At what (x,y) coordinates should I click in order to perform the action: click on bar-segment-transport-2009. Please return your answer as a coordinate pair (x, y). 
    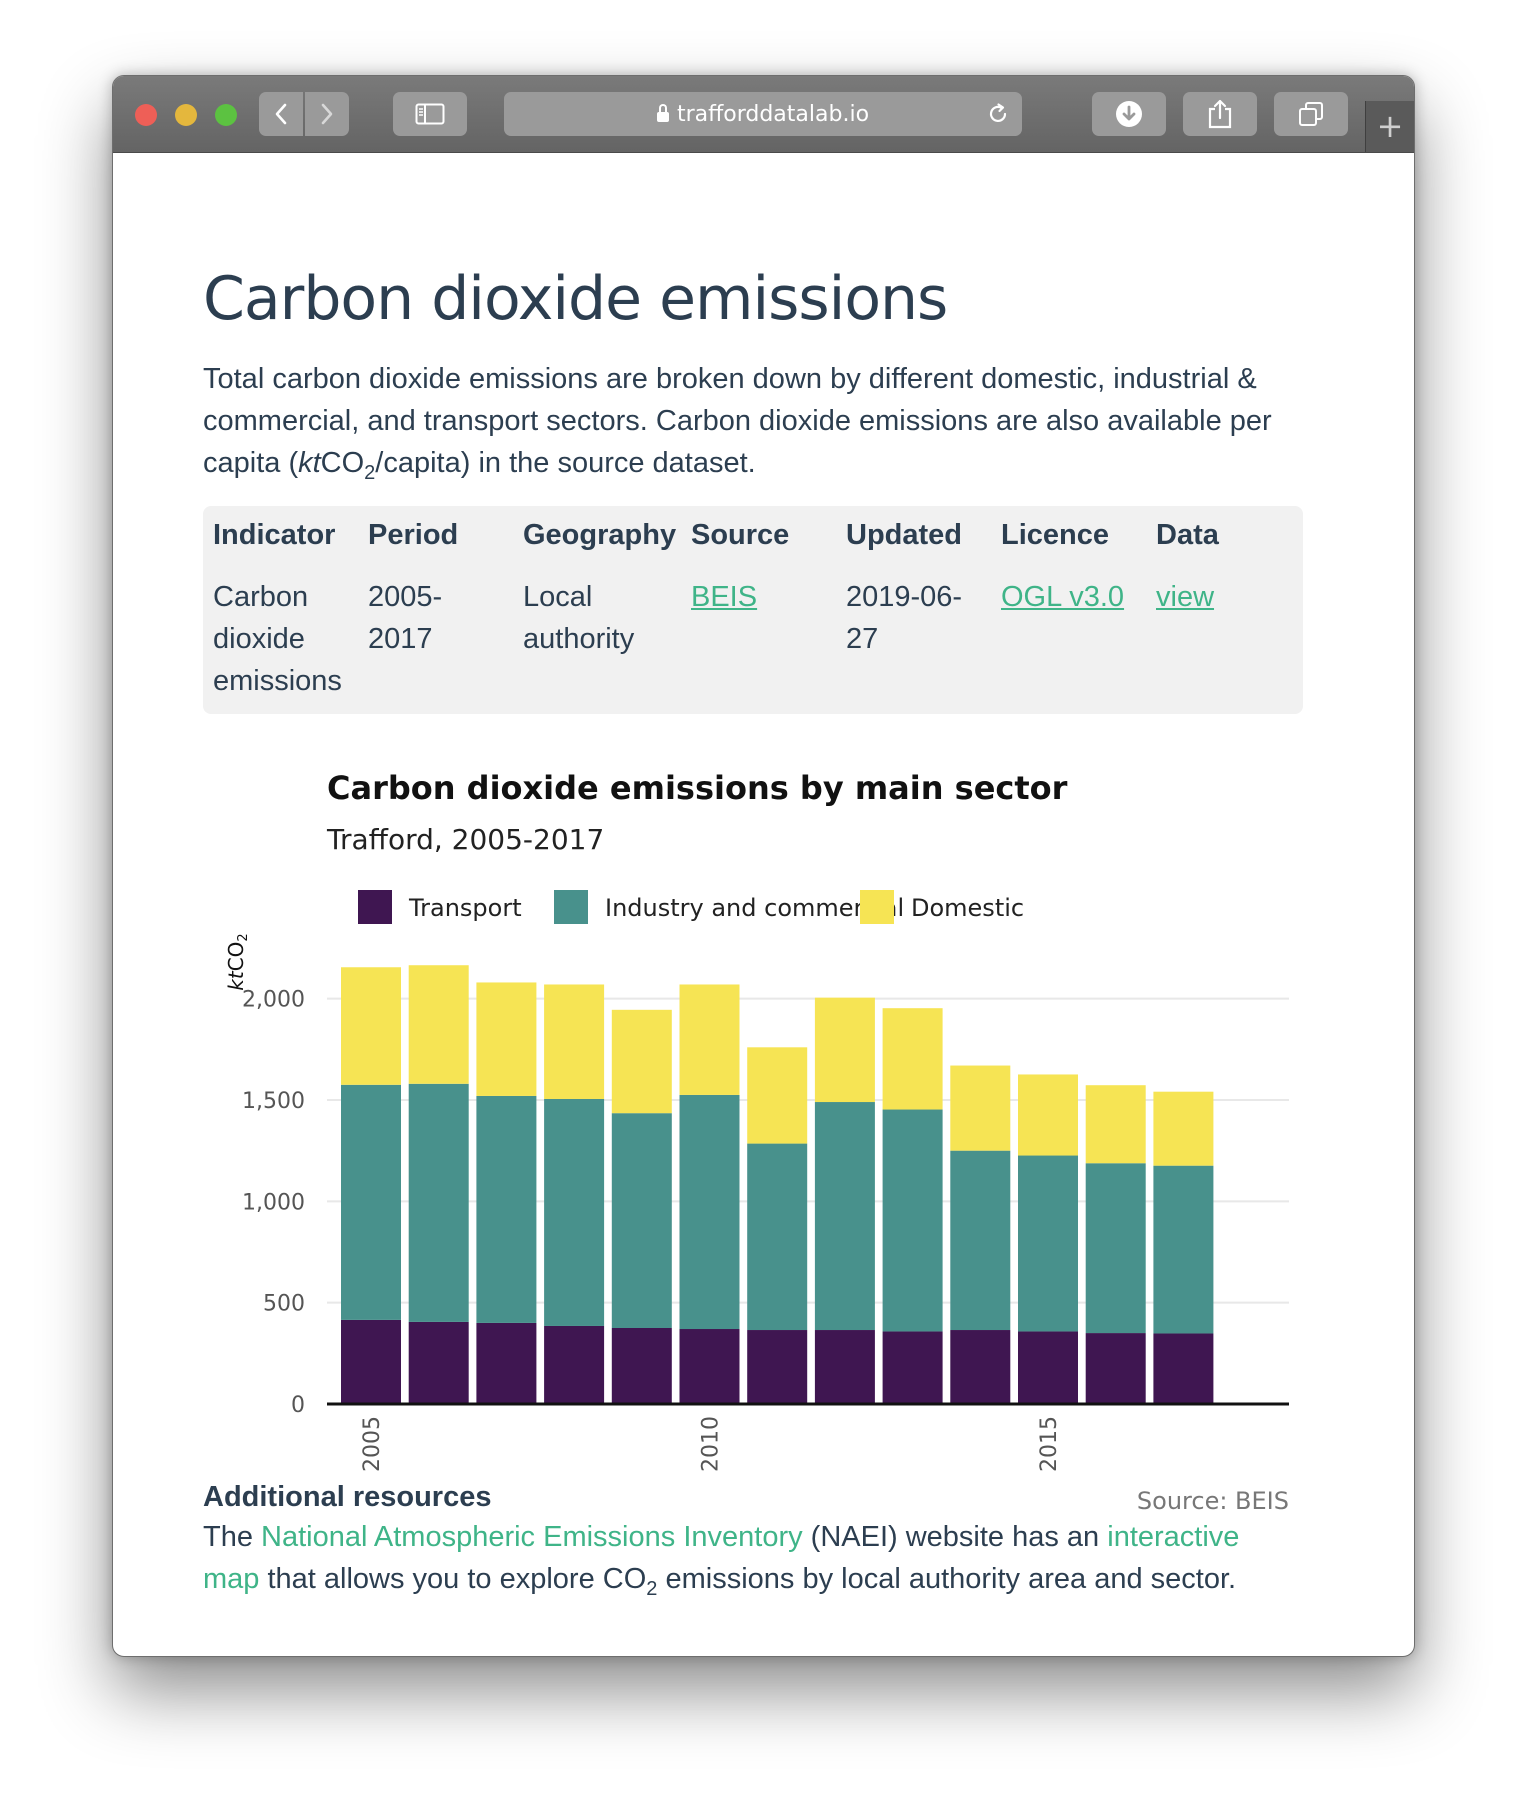
    Looking at the image, I should click on (641, 1366).